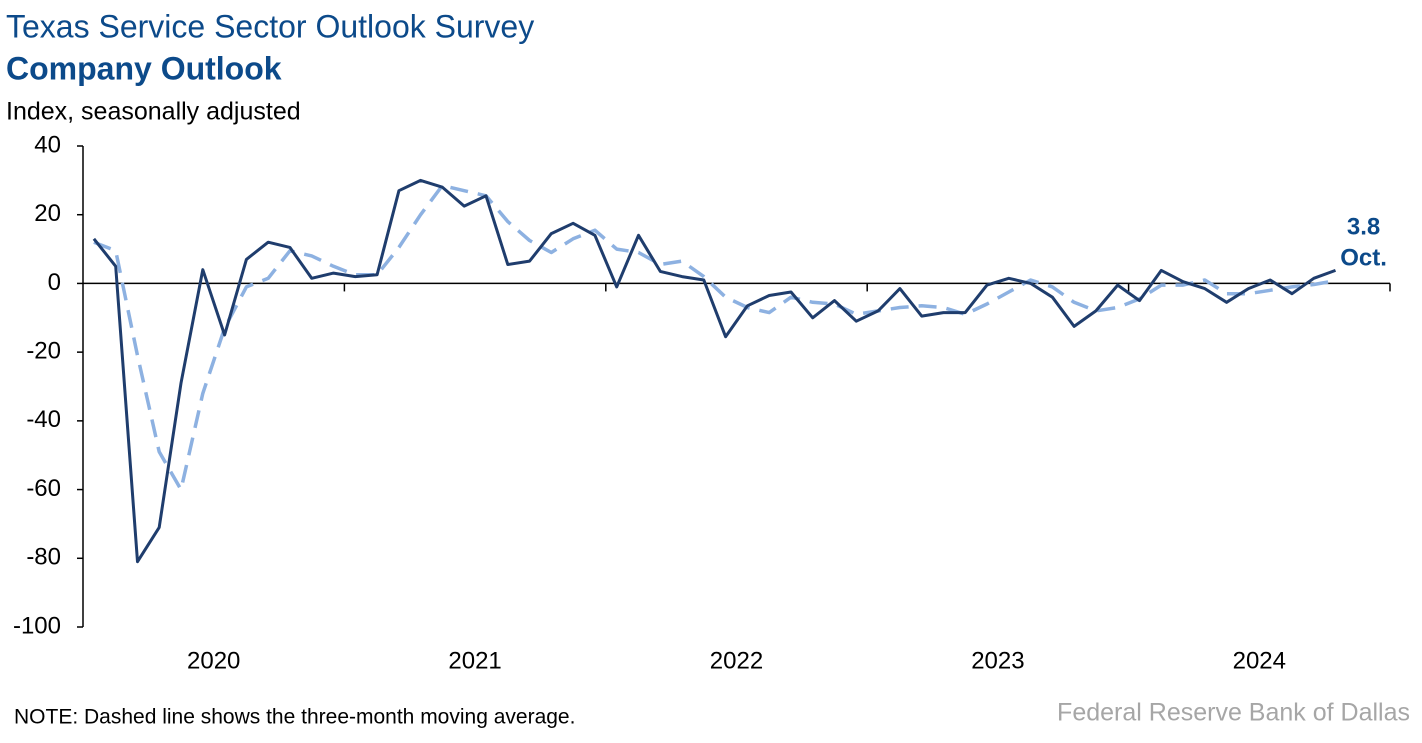  Describe the element at coordinates (54, 282) in the screenshot. I see `y-tick-label: 0` at that location.